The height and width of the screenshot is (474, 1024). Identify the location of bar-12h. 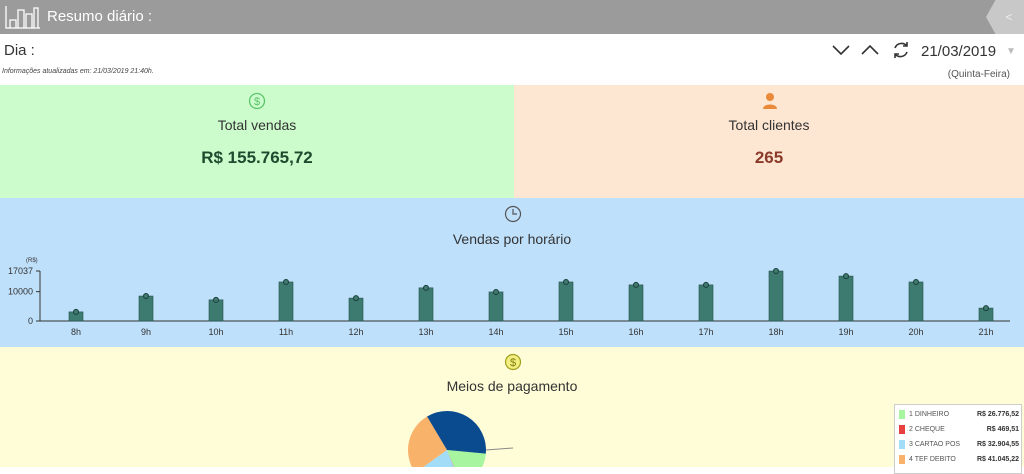
(356, 309).